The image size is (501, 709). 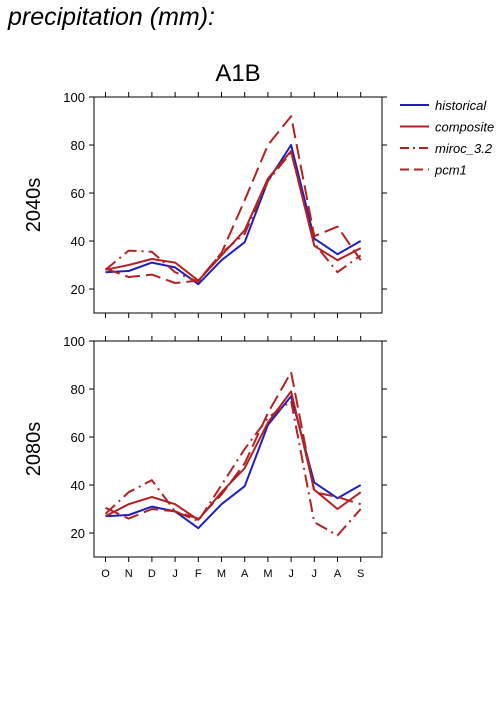 What do you see at coordinates (105, 574) in the screenshot?
I see `x-tick-label: O` at bounding box center [105, 574].